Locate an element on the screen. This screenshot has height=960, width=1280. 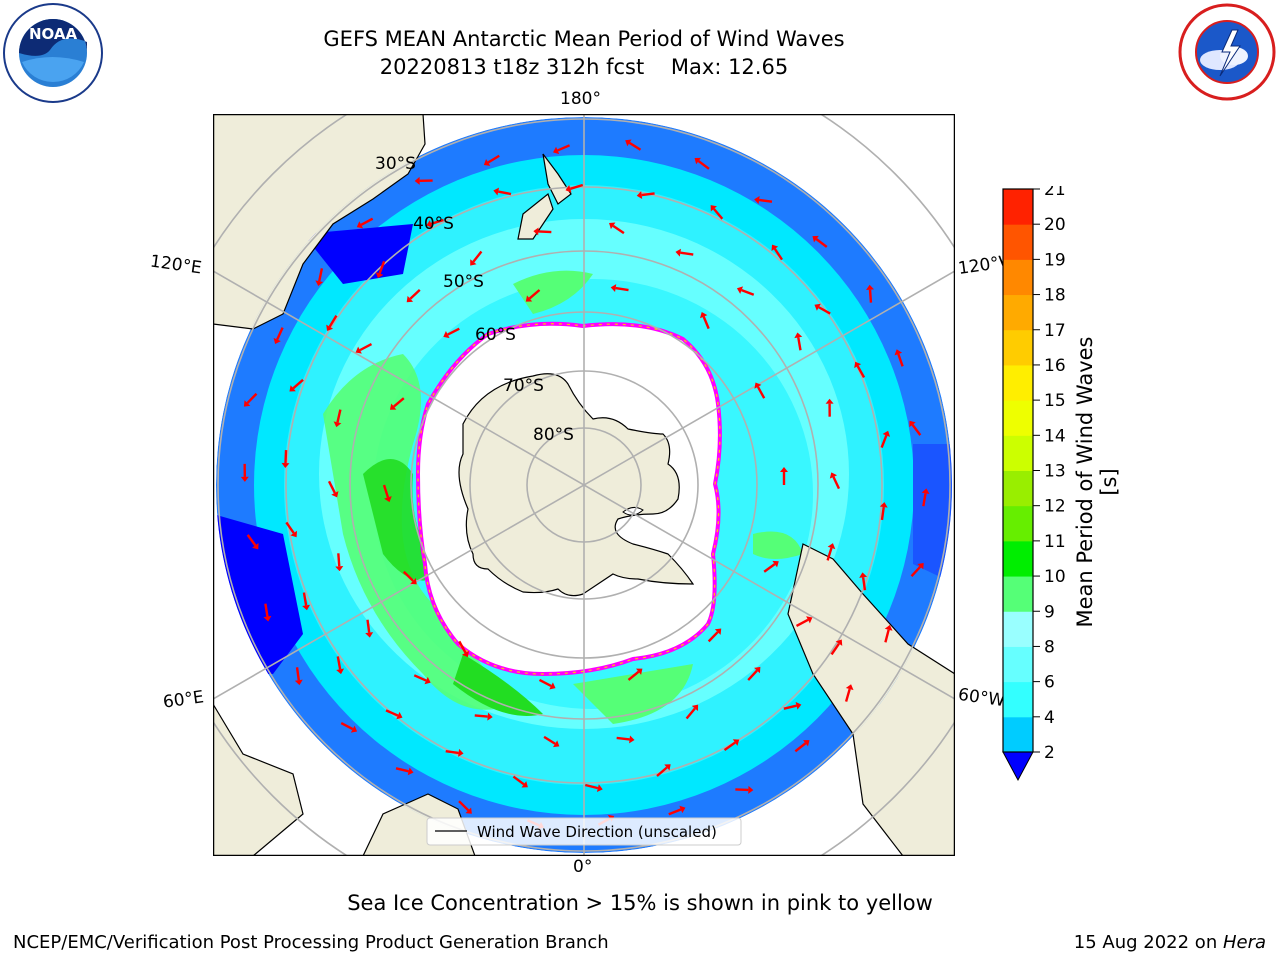
colorbar-tick-label: 2 is located at coordinates (1049, 753).